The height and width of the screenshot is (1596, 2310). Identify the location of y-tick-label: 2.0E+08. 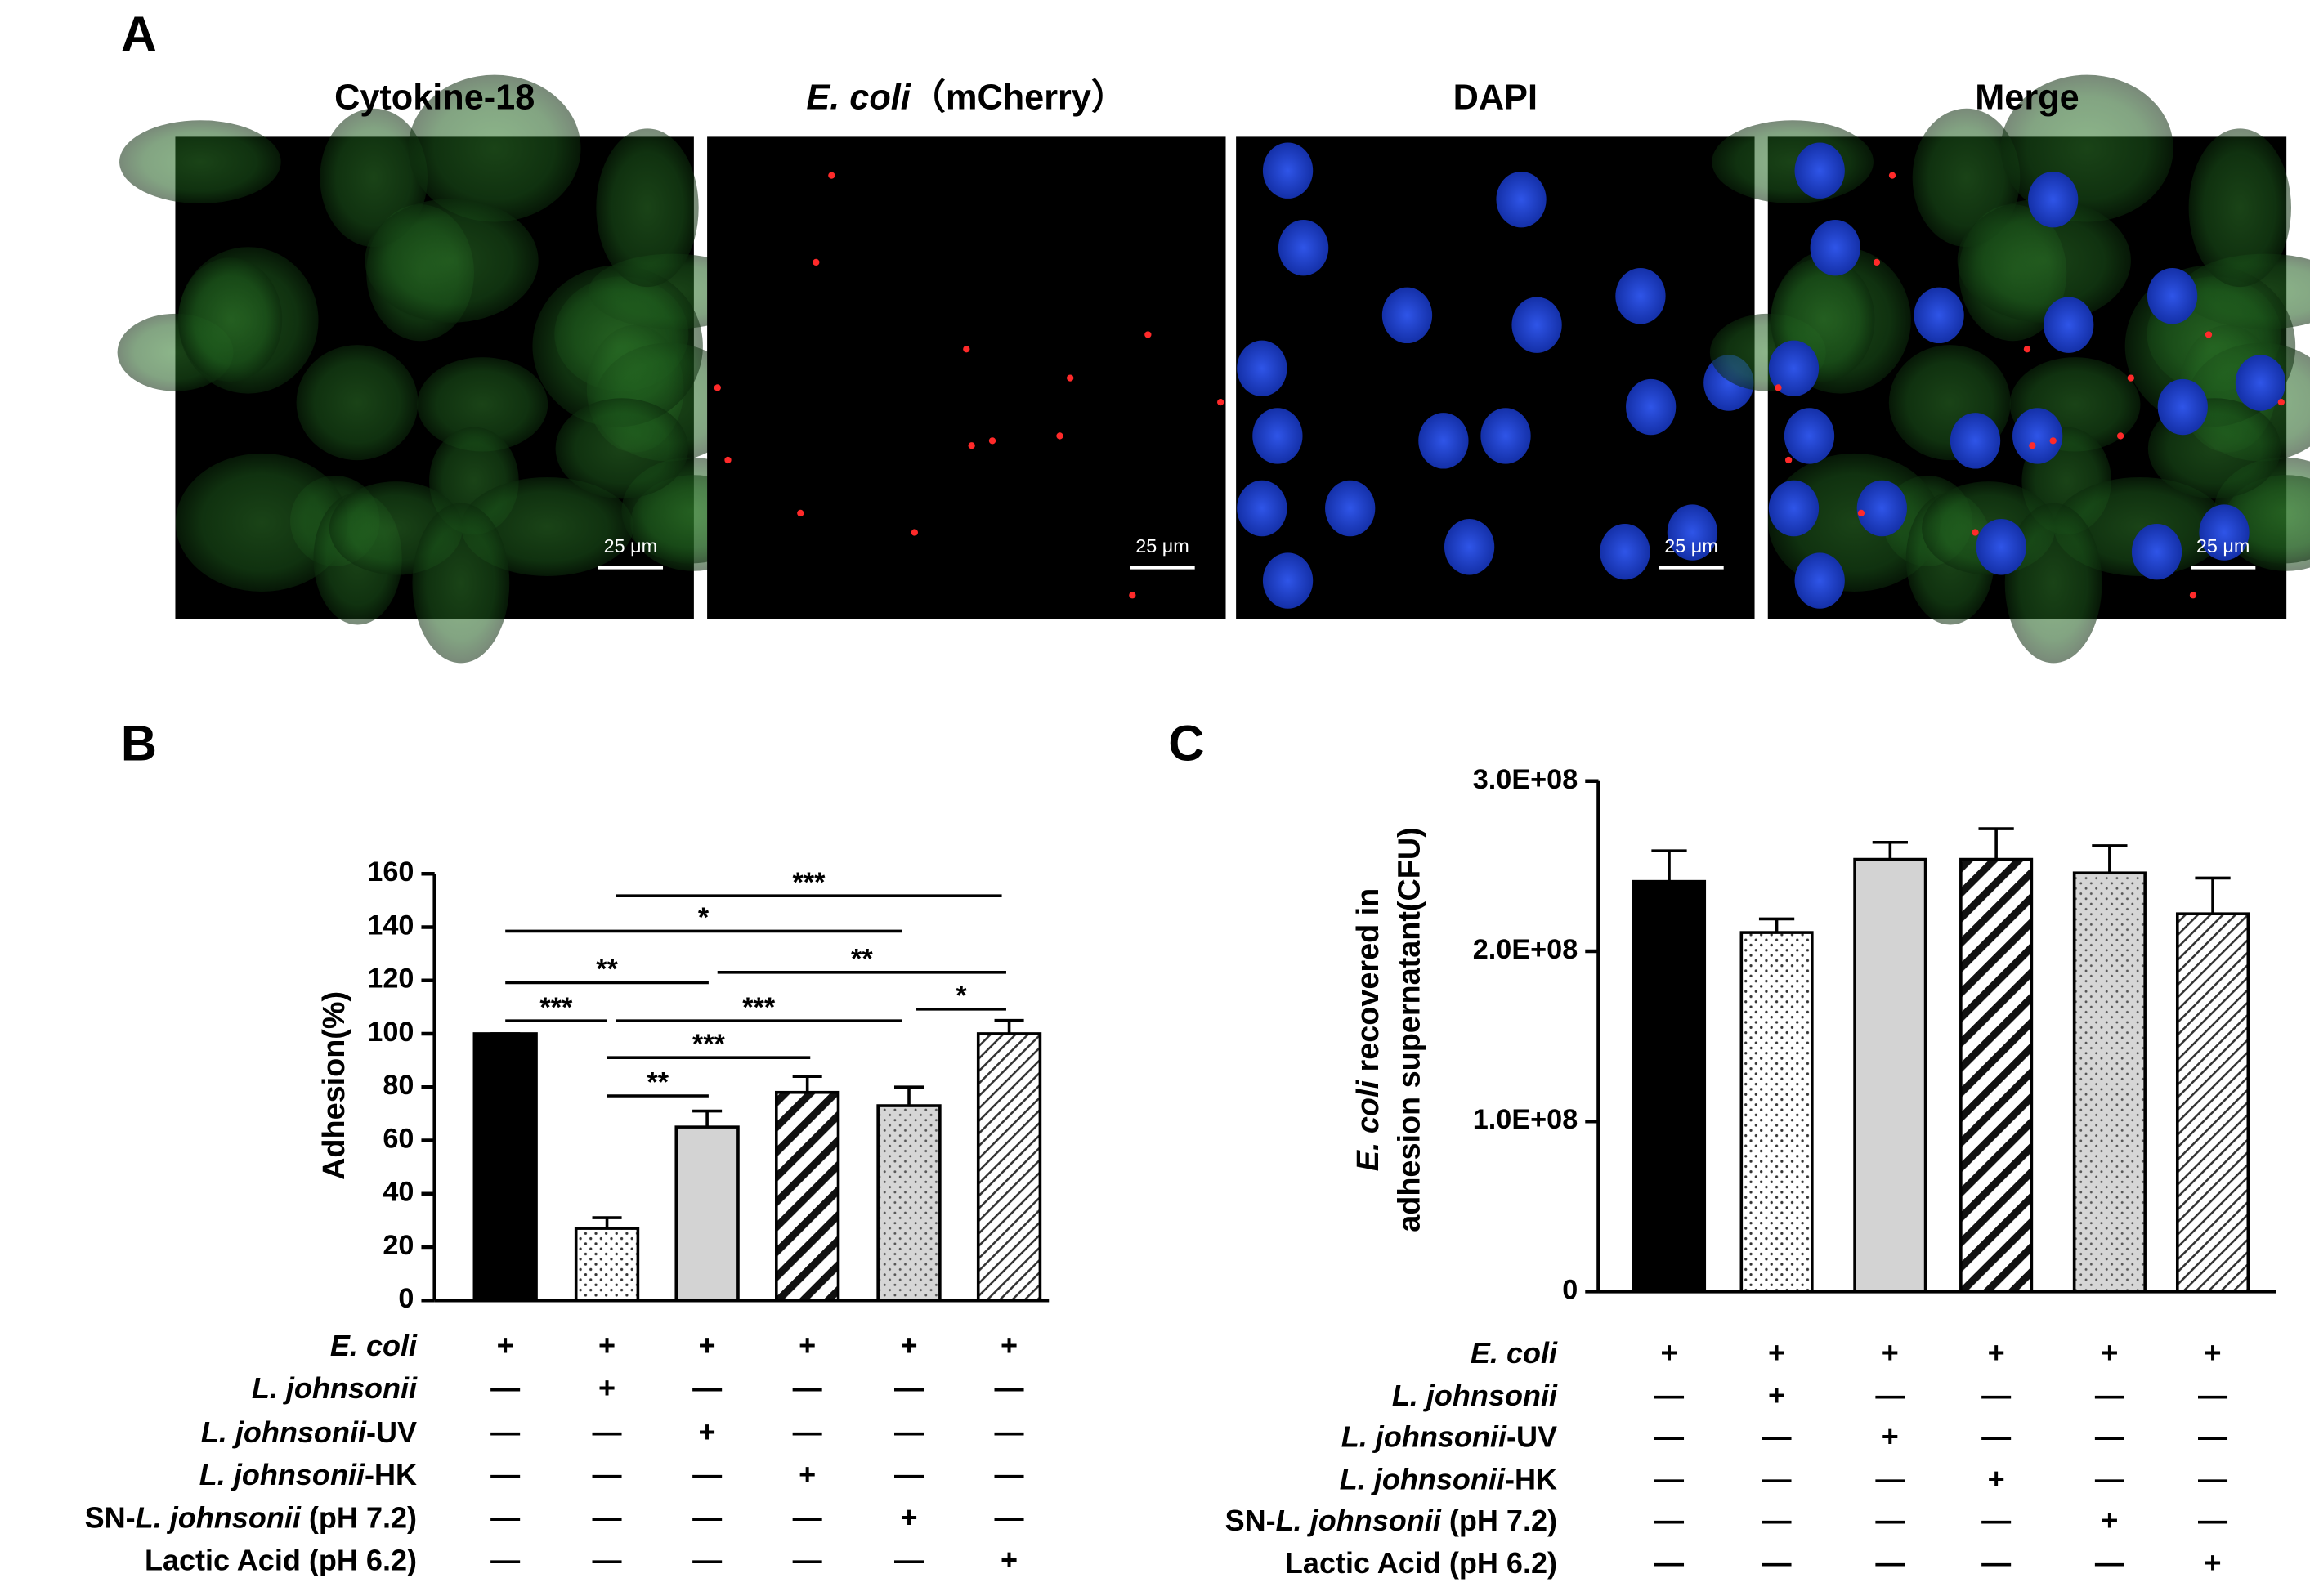
(1526, 950).